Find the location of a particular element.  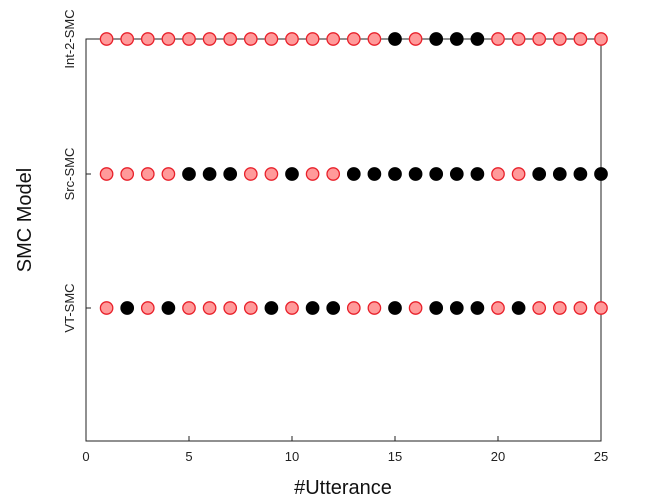

x-tick-label: 15 is located at coordinates (395, 456).